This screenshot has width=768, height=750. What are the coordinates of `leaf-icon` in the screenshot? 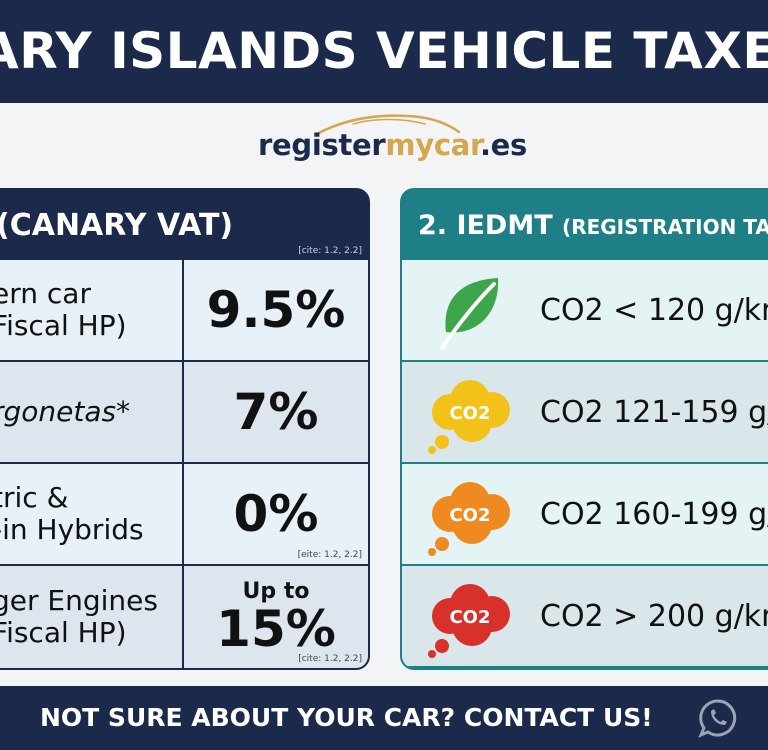 It's located at (469, 314).